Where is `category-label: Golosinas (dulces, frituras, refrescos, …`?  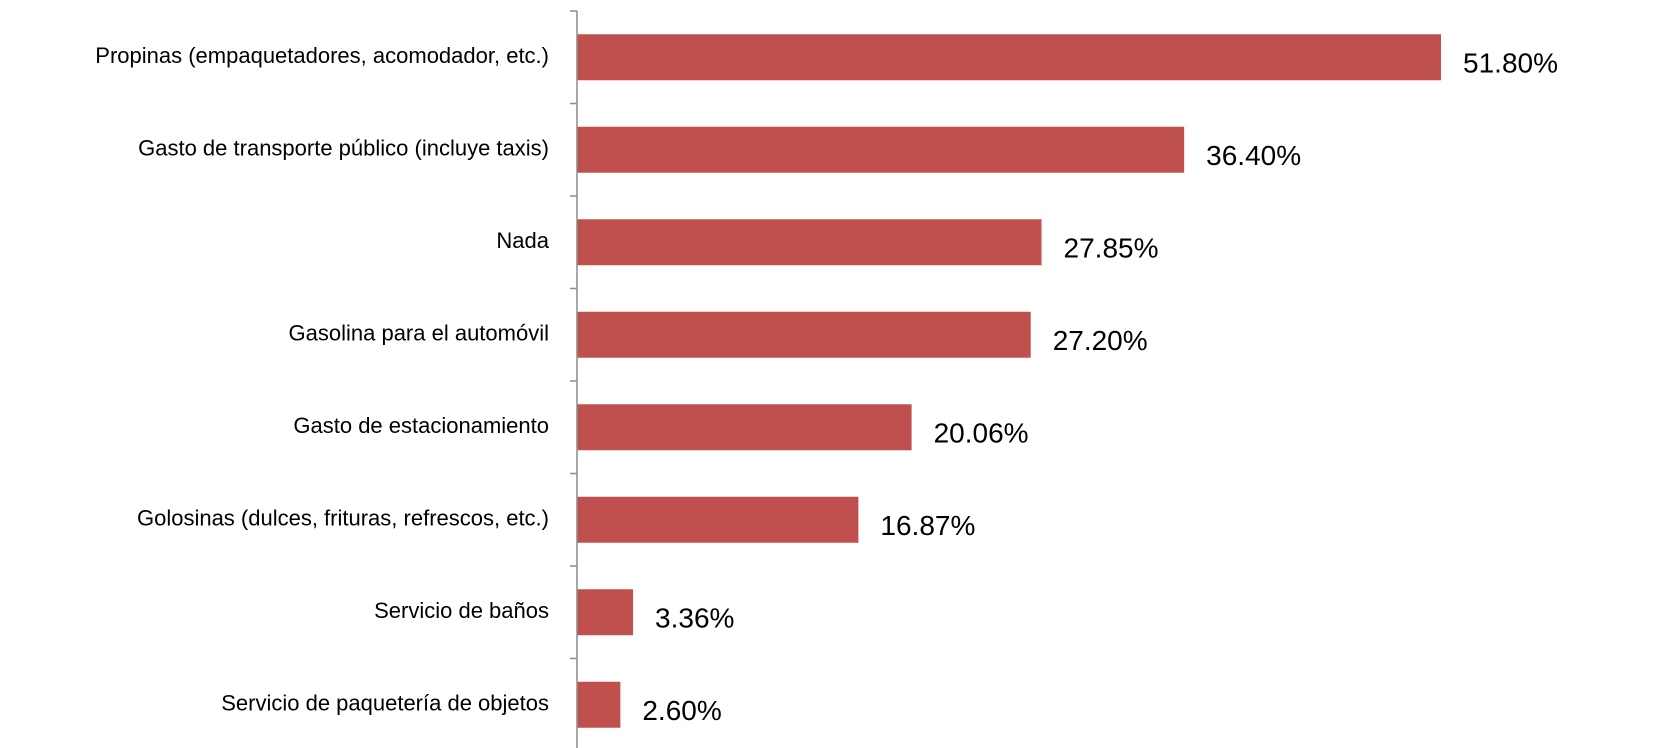 category-label: Golosinas (dulces, frituras, refrescos, … is located at coordinates (343, 518).